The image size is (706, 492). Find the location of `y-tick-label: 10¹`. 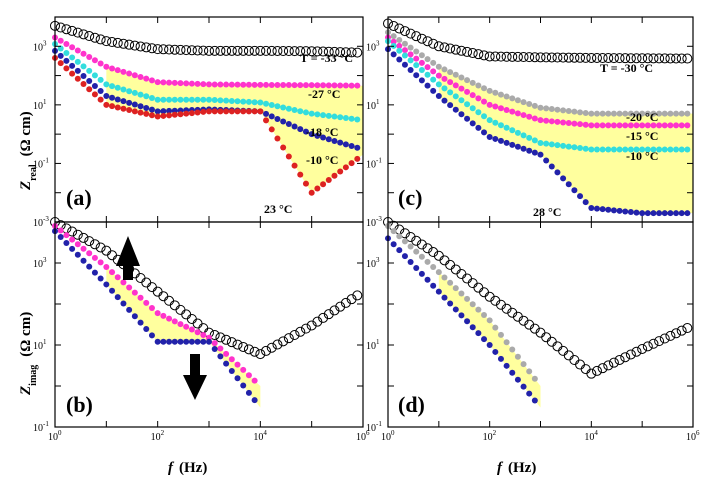

y-tick-label: 10¹ is located at coordinates (373, 345).